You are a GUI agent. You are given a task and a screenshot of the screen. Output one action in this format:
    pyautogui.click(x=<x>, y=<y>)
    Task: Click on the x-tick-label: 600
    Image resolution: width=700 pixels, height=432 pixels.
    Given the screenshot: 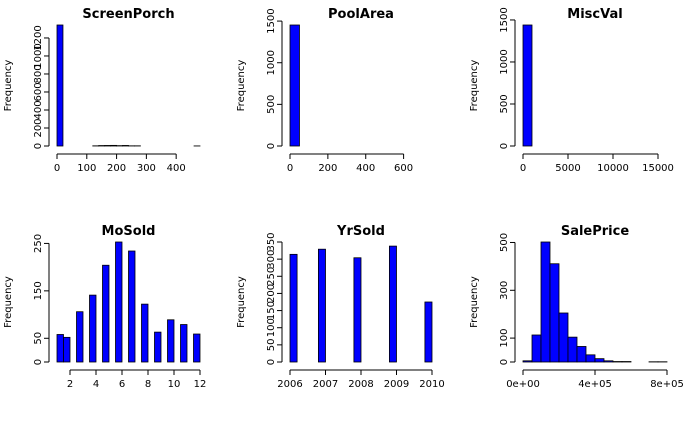 What is the action you would take?
    pyautogui.click(x=403, y=168)
    